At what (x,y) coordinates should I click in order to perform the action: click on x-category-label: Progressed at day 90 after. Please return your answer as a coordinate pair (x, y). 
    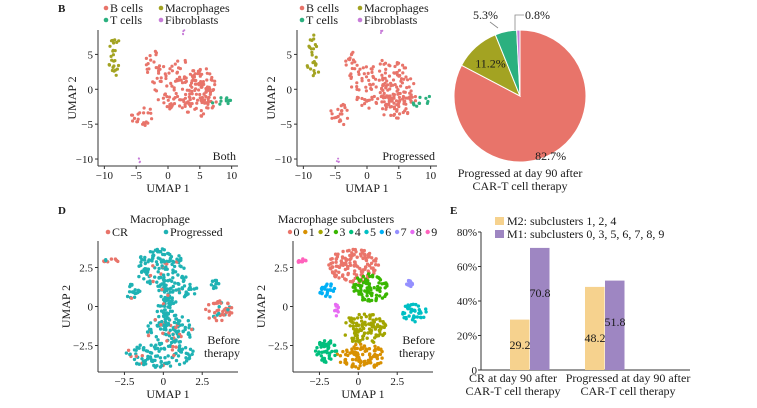
    Looking at the image, I should click on (628, 378).